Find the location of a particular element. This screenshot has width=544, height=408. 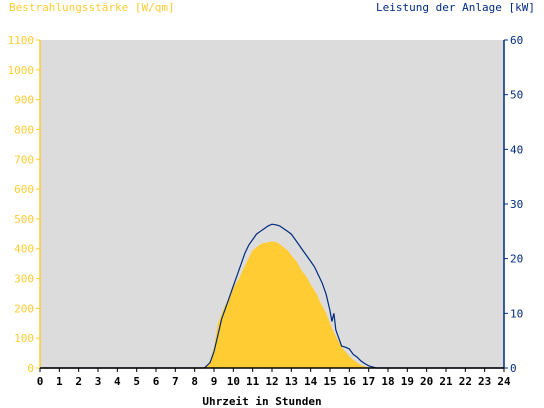

left-tick-label: 900 is located at coordinates (24, 100).